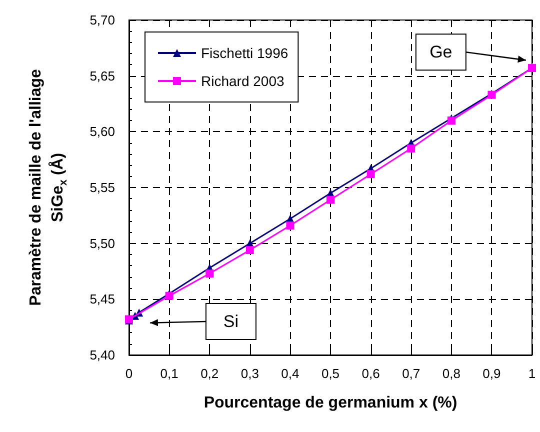  I want to click on y-tick-label: 5,40, so click(102, 355).